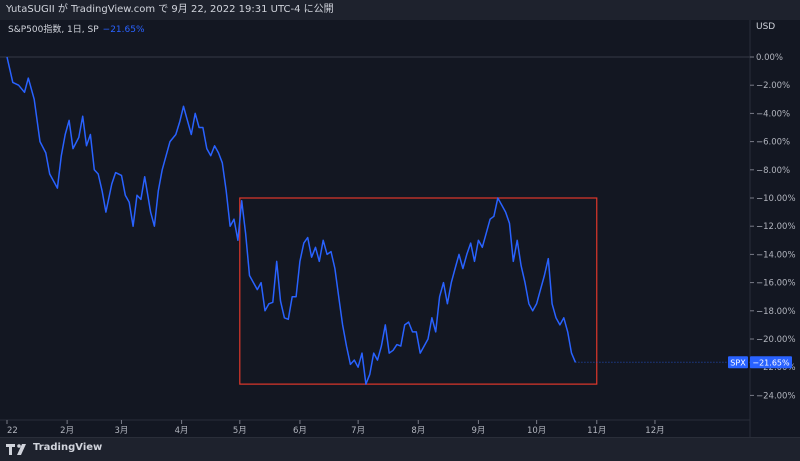 Image resolution: width=800 pixels, height=461 pixels. I want to click on last-value-tag, so click(771, 362).